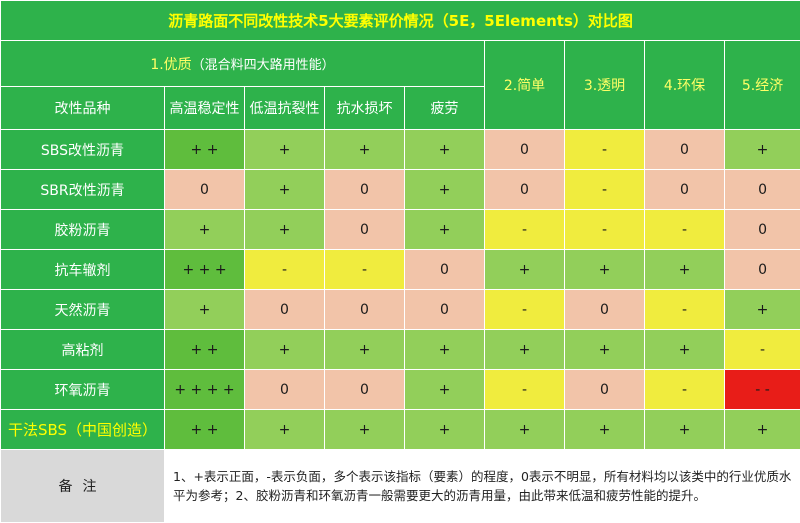  I want to click on row-name: 高粘剂, so click(83, 350).